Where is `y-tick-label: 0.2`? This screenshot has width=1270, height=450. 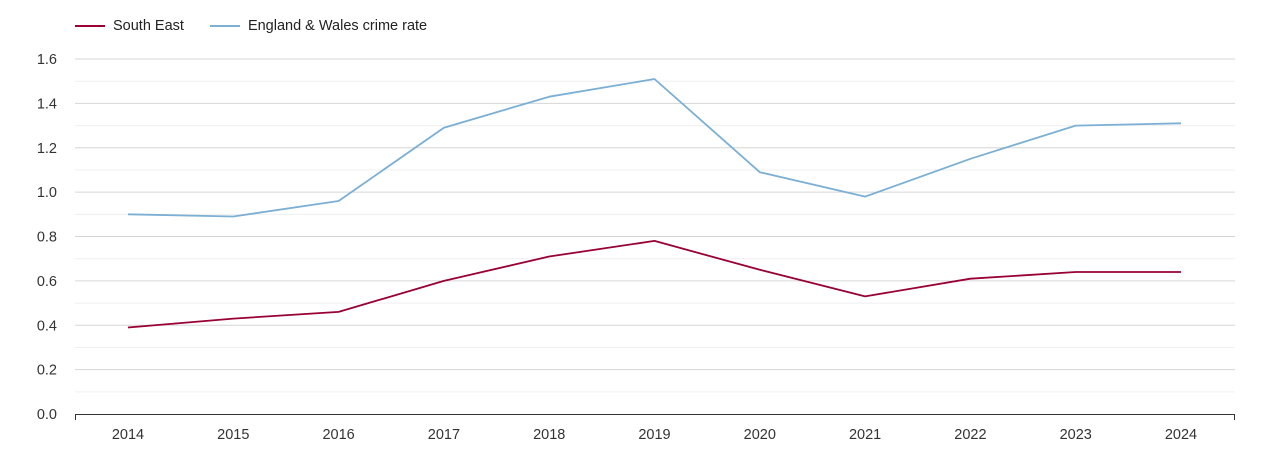
y-tick-label: 0.2 is located at coordinates (47, 371).